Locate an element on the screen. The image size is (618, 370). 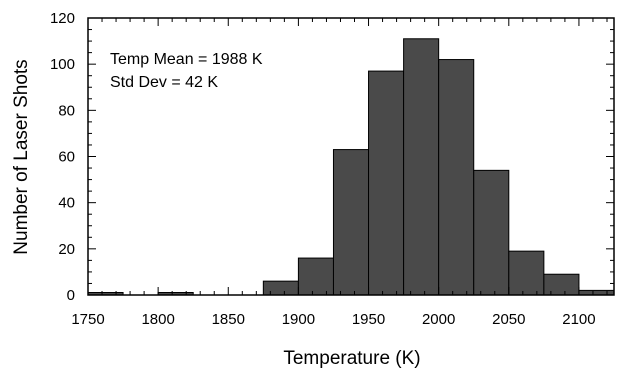
y-tick-label: 60 is located at coordinates (66, 157).